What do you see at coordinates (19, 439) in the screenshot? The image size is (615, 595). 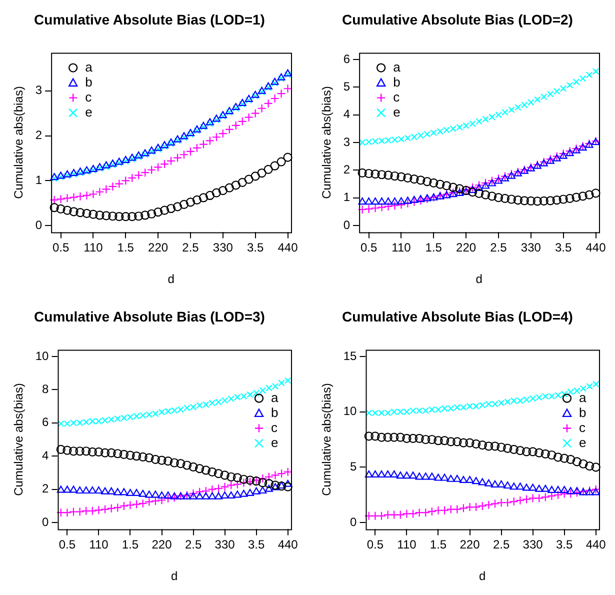 I see `y-axis-title: Cumulative abs(bias)` at bounding box center [19, 439].